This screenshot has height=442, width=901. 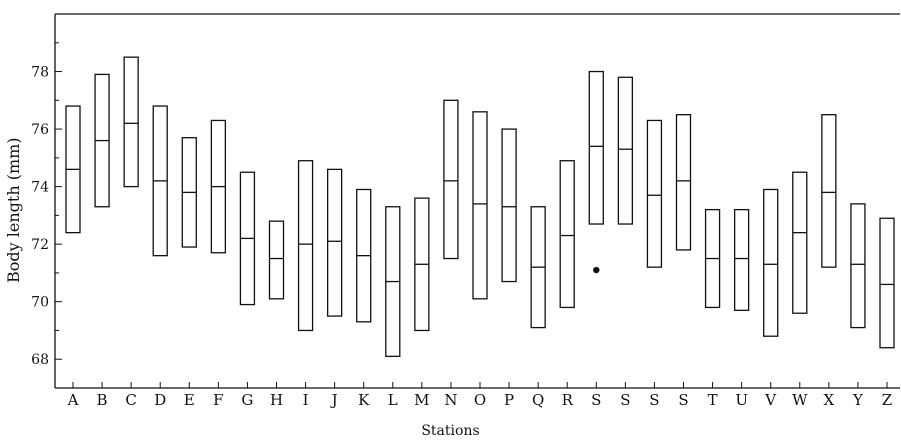 What do you see at coordinates (858, 400) in the screenshot?
I see `x-tick-label: Y` at bounding box center [858, 400].